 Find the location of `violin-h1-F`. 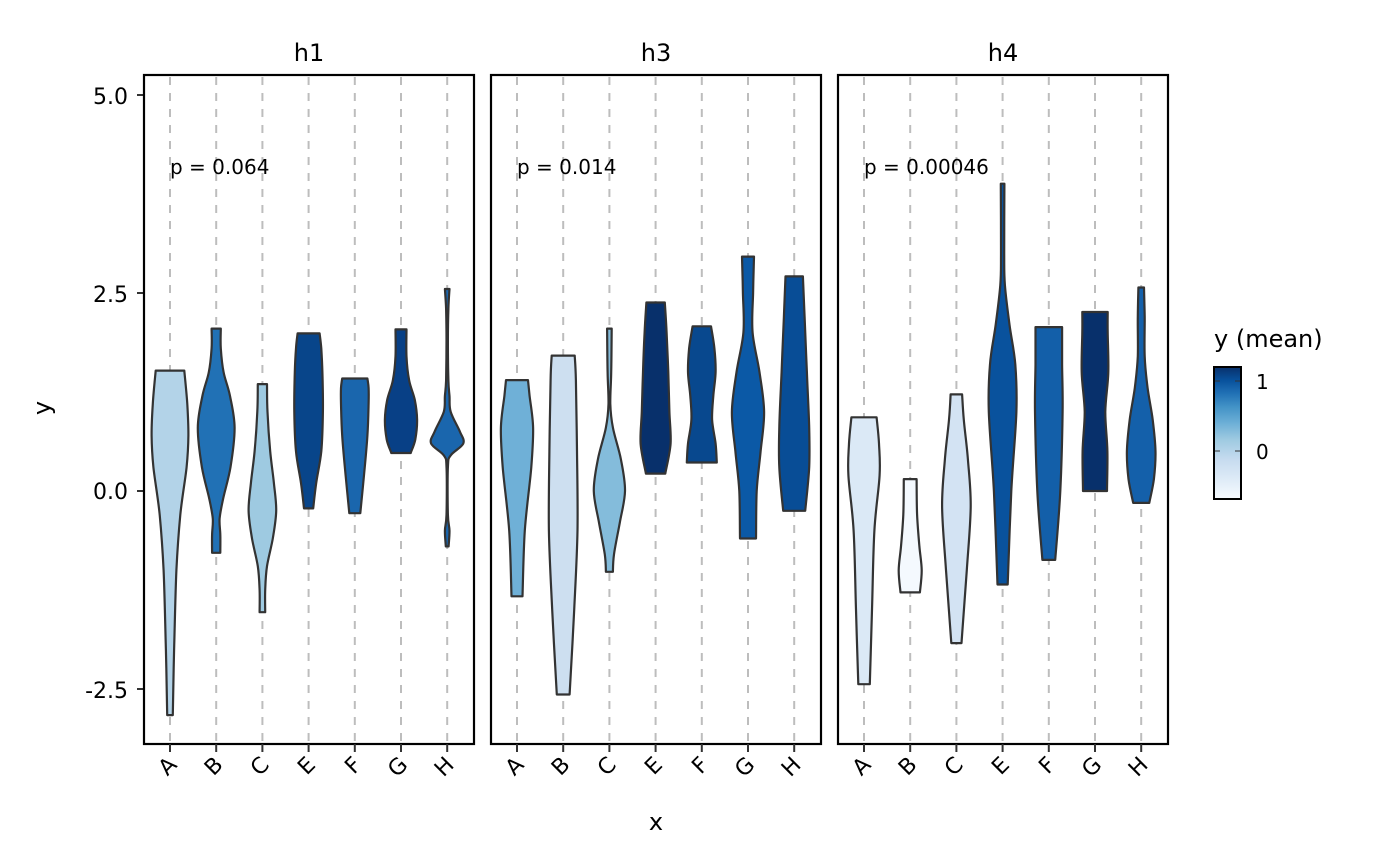

violin-h1-F is located at coordinates (354, 446).